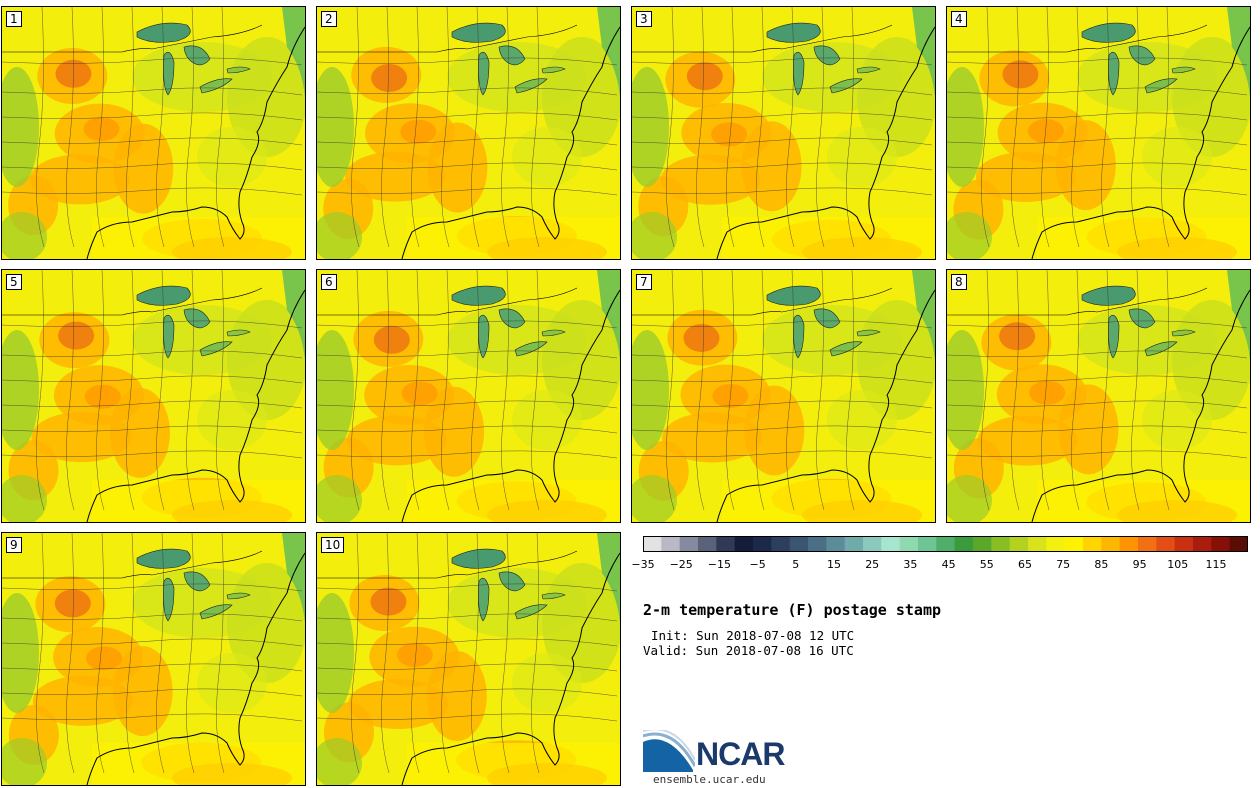 This screenshot has height=788, width=1260. I want to click on temperature-colorbar, so click(945, 544).